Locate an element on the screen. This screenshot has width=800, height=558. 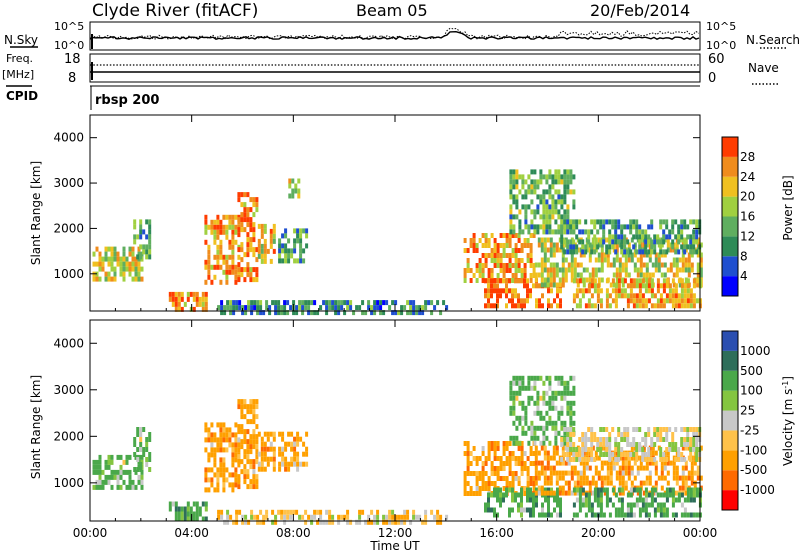
freq-start-spike is located at coordinates (92, 71).